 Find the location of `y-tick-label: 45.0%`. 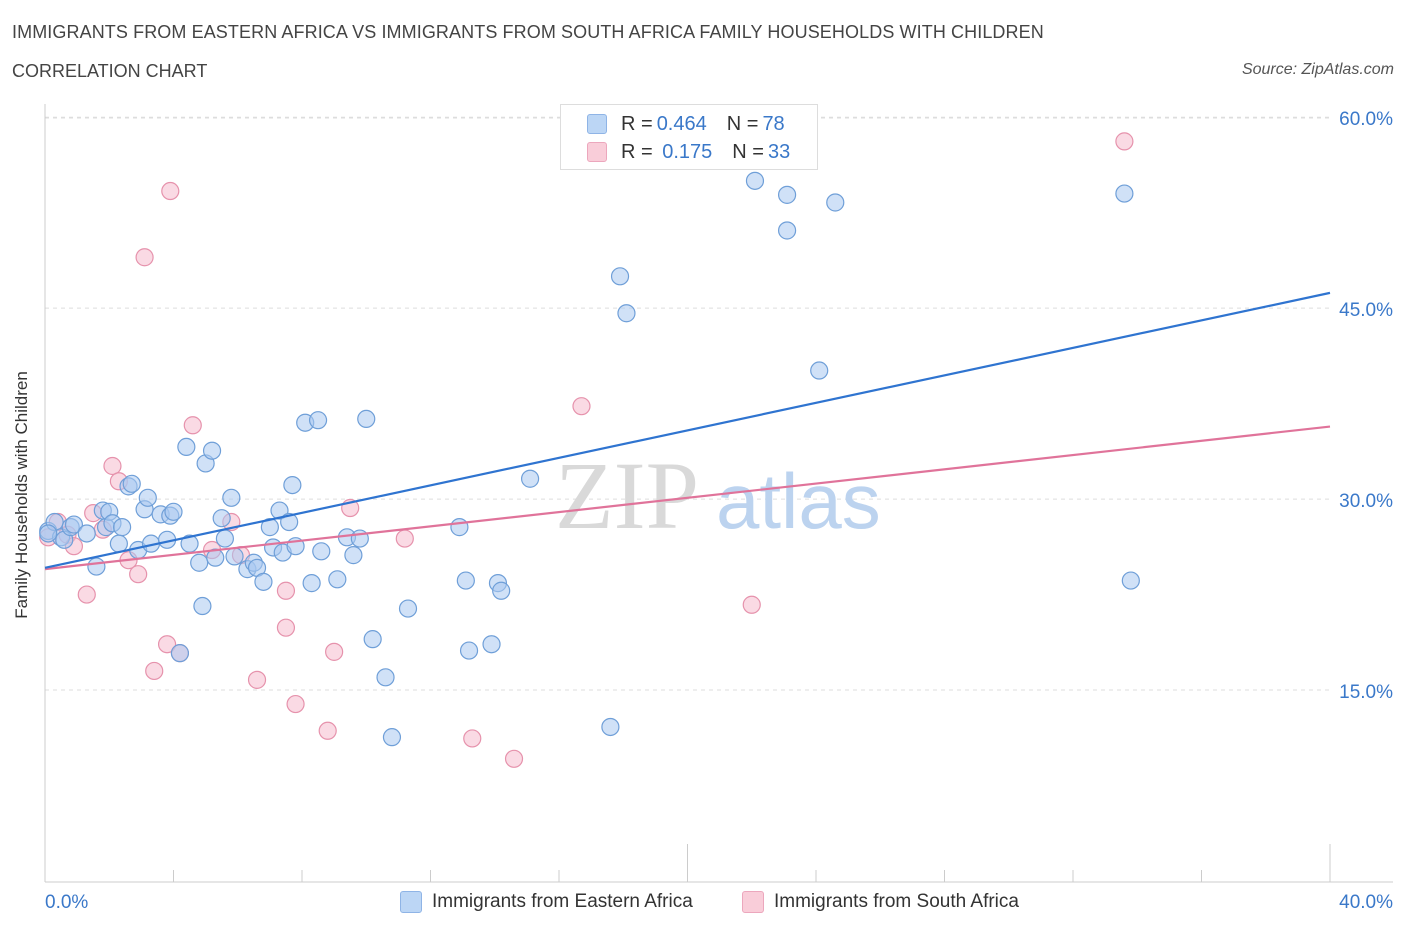

y-tick-label: 45.0% is located at coordinates (1366, 310).